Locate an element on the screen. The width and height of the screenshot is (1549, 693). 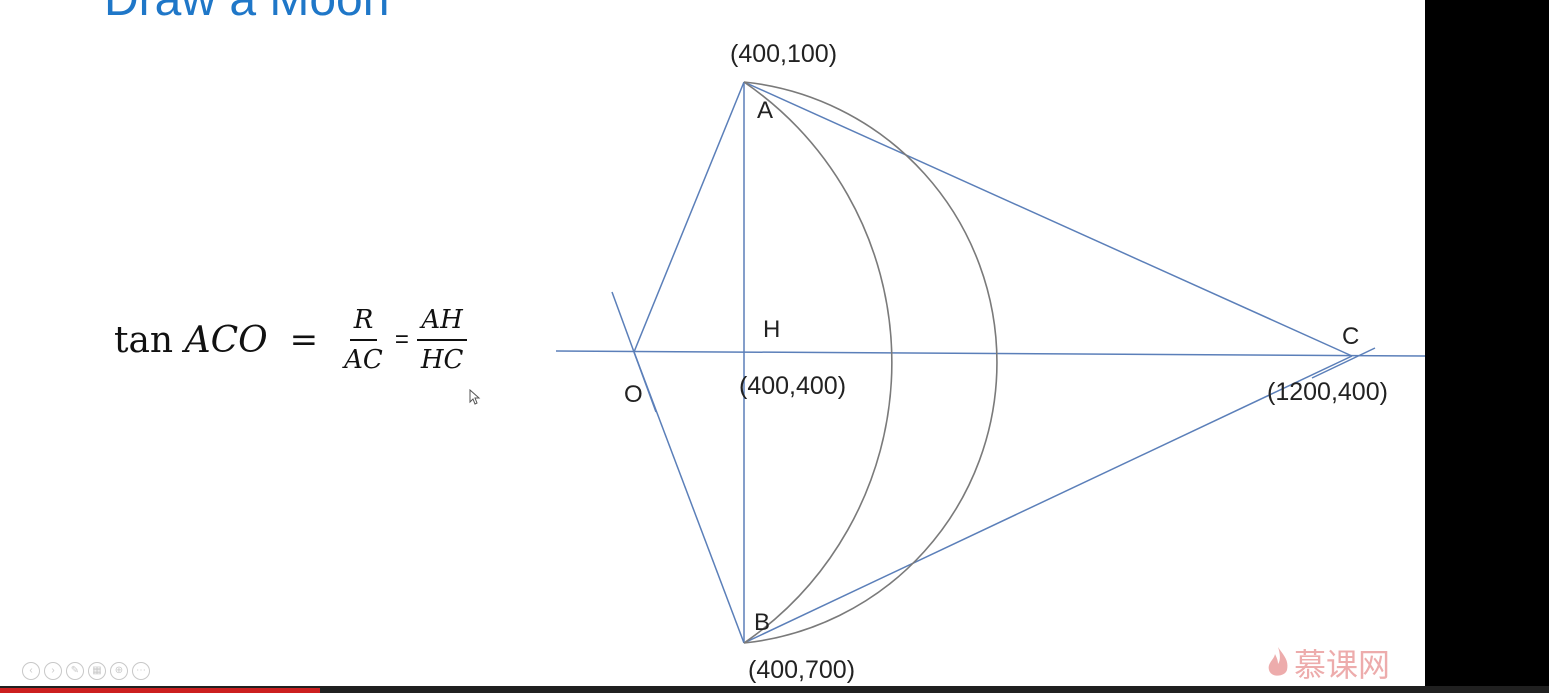
point-h-coord: (400,400) is located at coordinates (793, 386).